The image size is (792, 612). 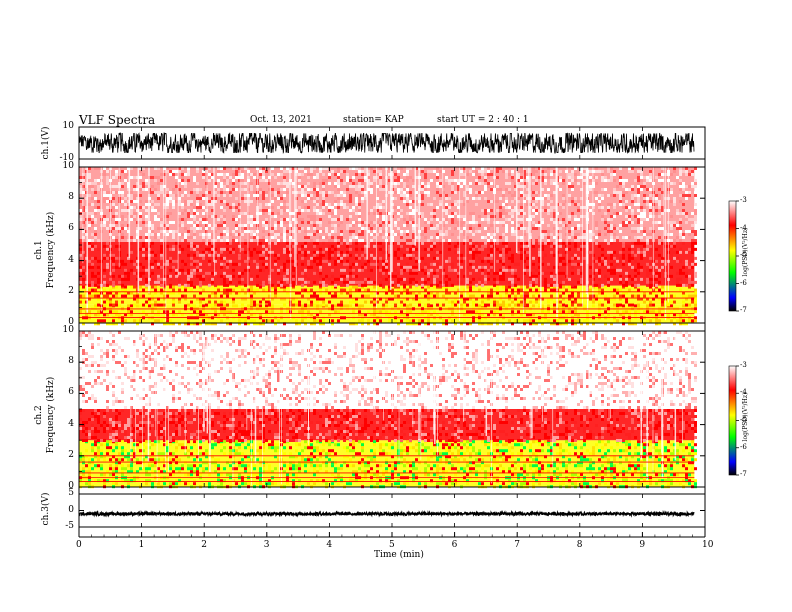 What do you see at coordinates (71, 259) in the screenshot?
I see `ch1-spectrogram-ytick: 4` at bounding box center [71, 259].